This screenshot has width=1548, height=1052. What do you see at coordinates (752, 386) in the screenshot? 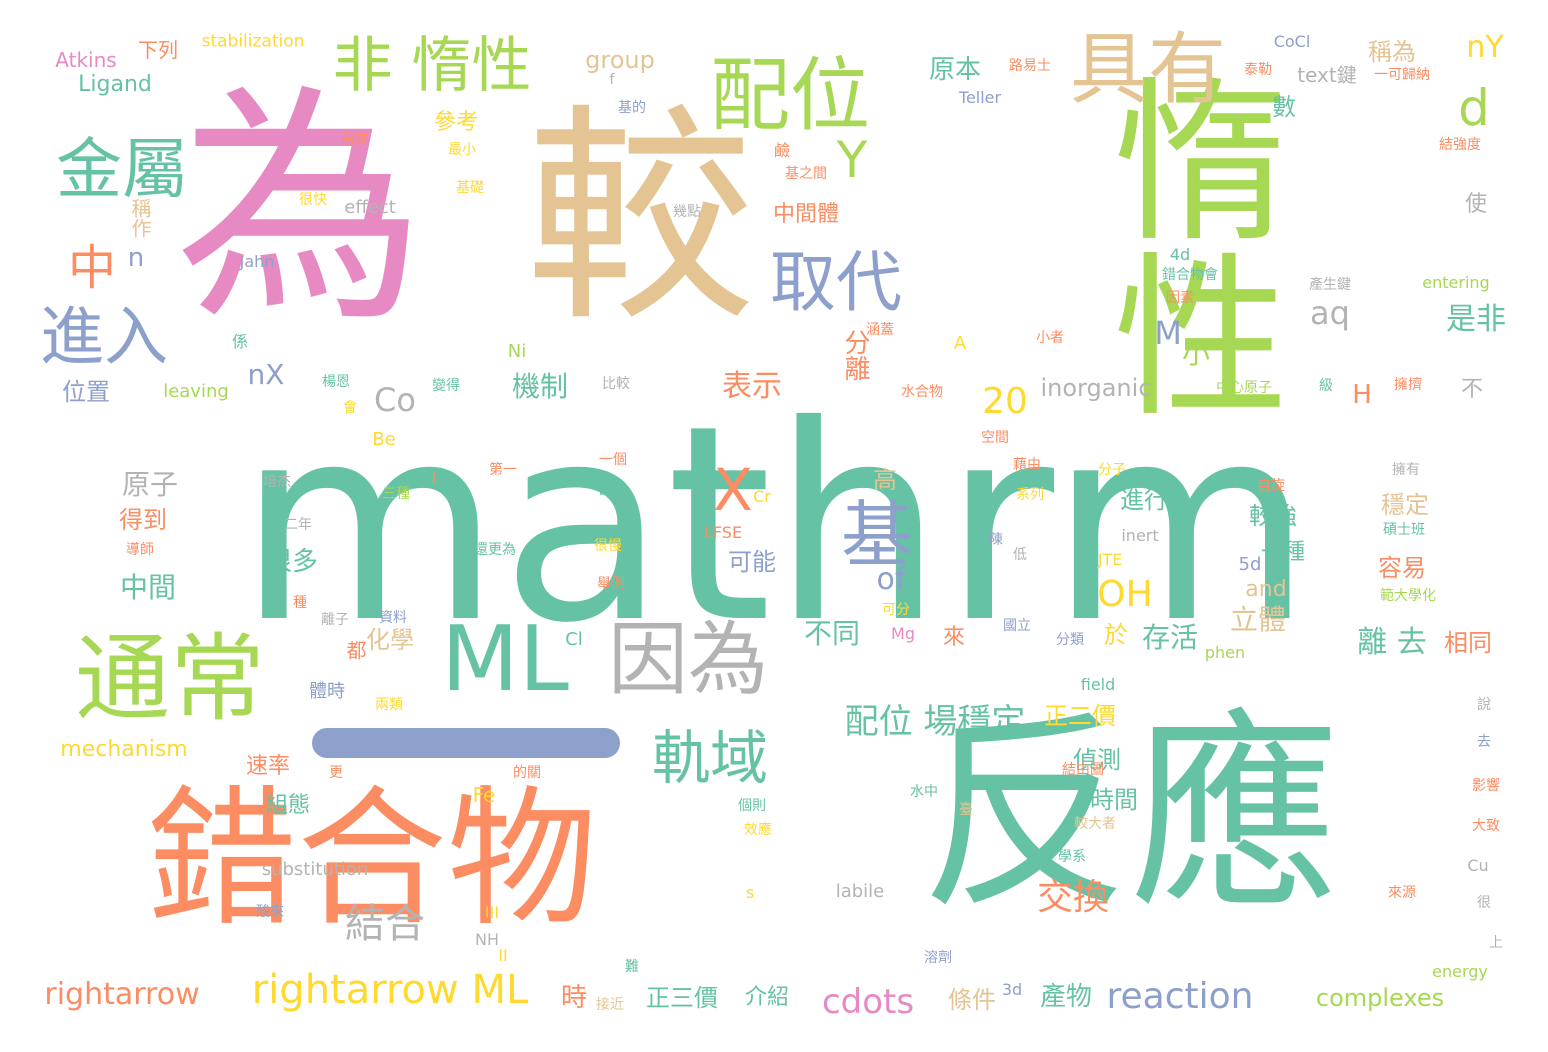
I see `word-biaoshi: 表示` at bounding box center [752, 386].